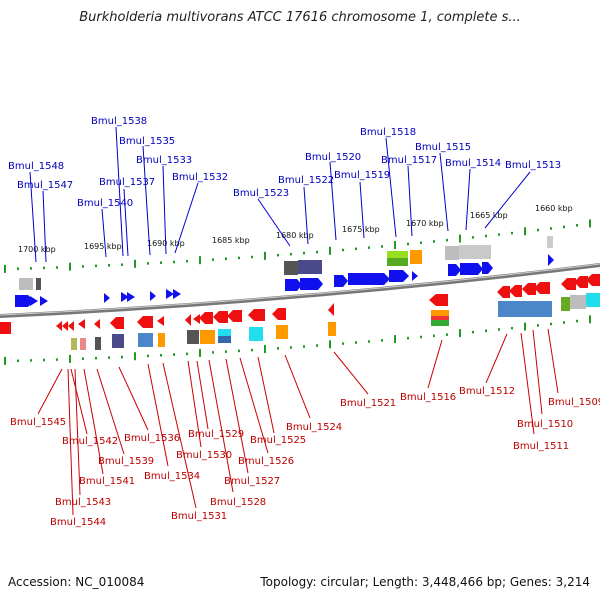 Image resolution: width=600 pixels, height=600 pixels. I want to click on gene-label-1514: Bmul_1514, so click(473, 163).